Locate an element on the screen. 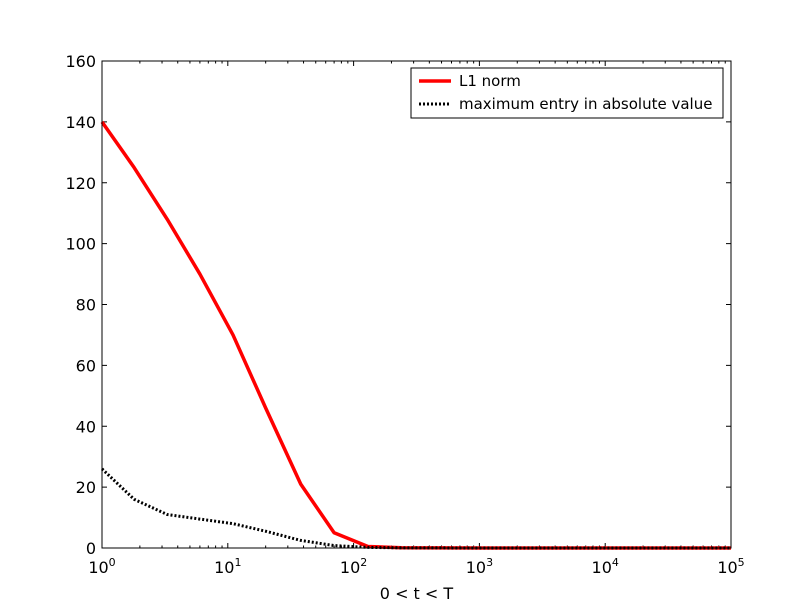  x-tick-label-exponent: 3 is located at coordinates (489, 562).